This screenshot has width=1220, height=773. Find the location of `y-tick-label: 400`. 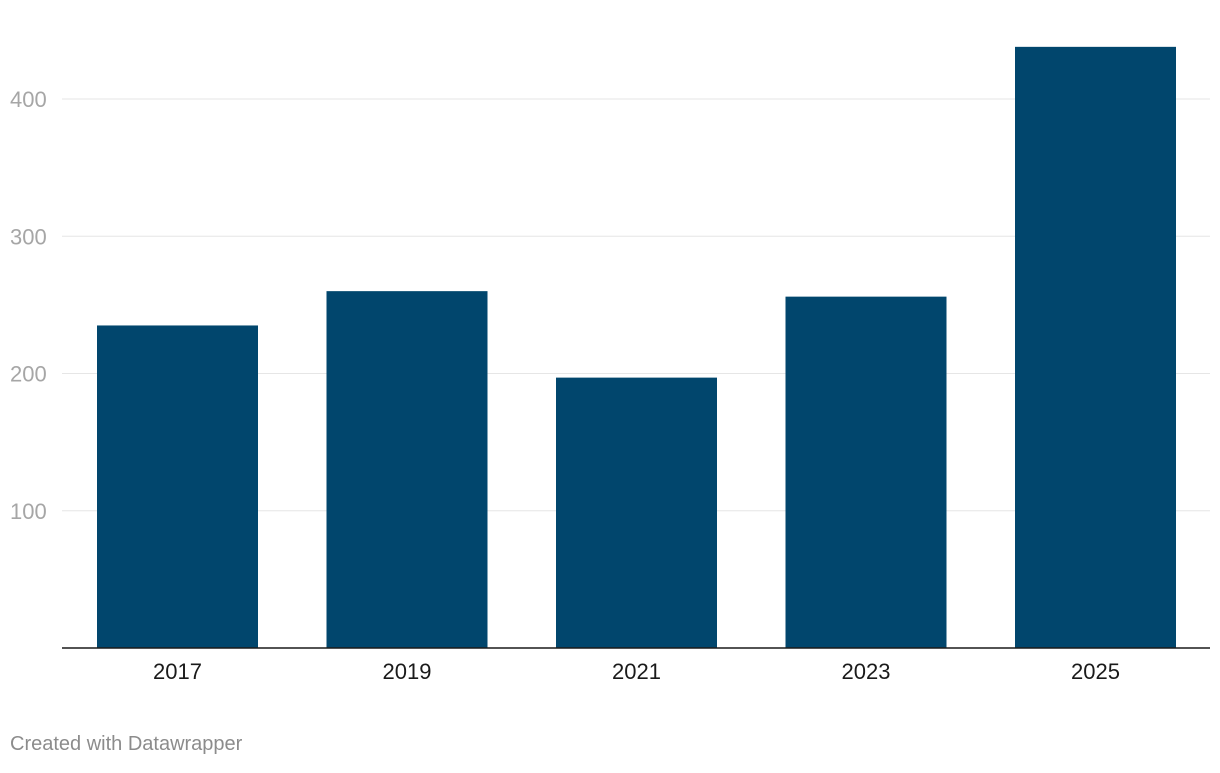

y-tick-label: 400 is located at coordinates (28, 99).